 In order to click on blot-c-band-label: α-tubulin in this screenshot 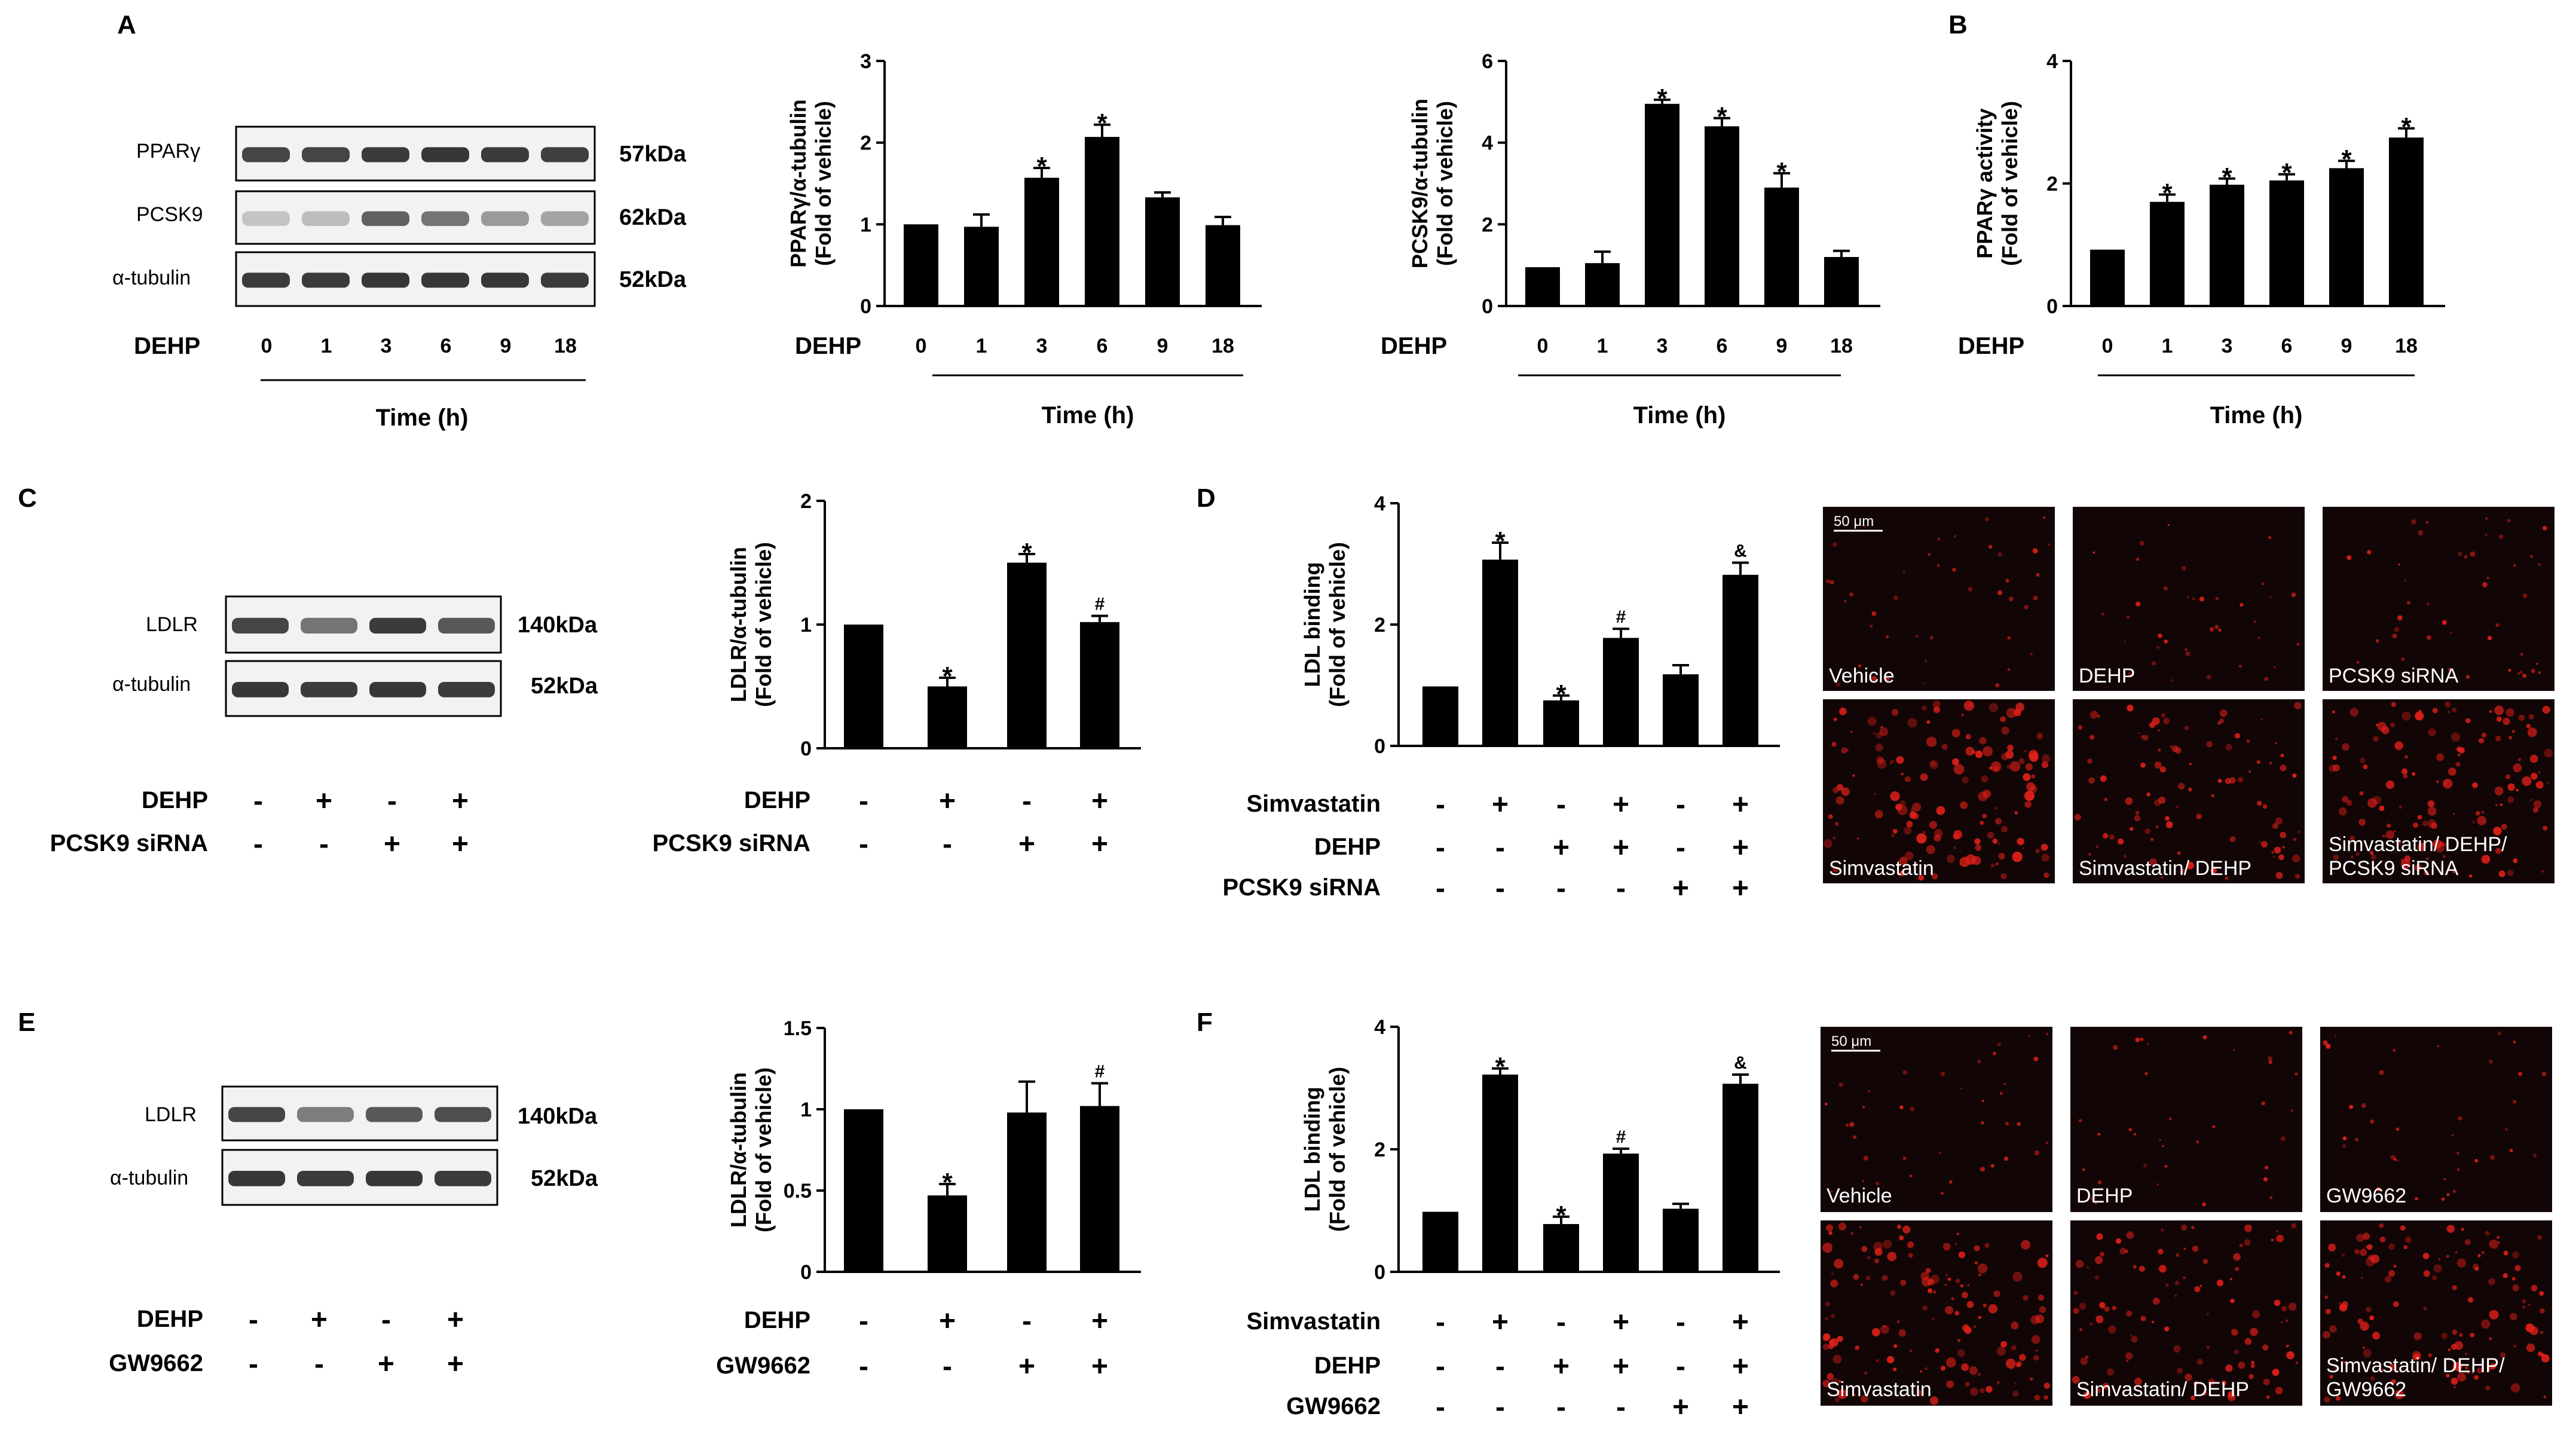, I will do `click(151, 684)`.